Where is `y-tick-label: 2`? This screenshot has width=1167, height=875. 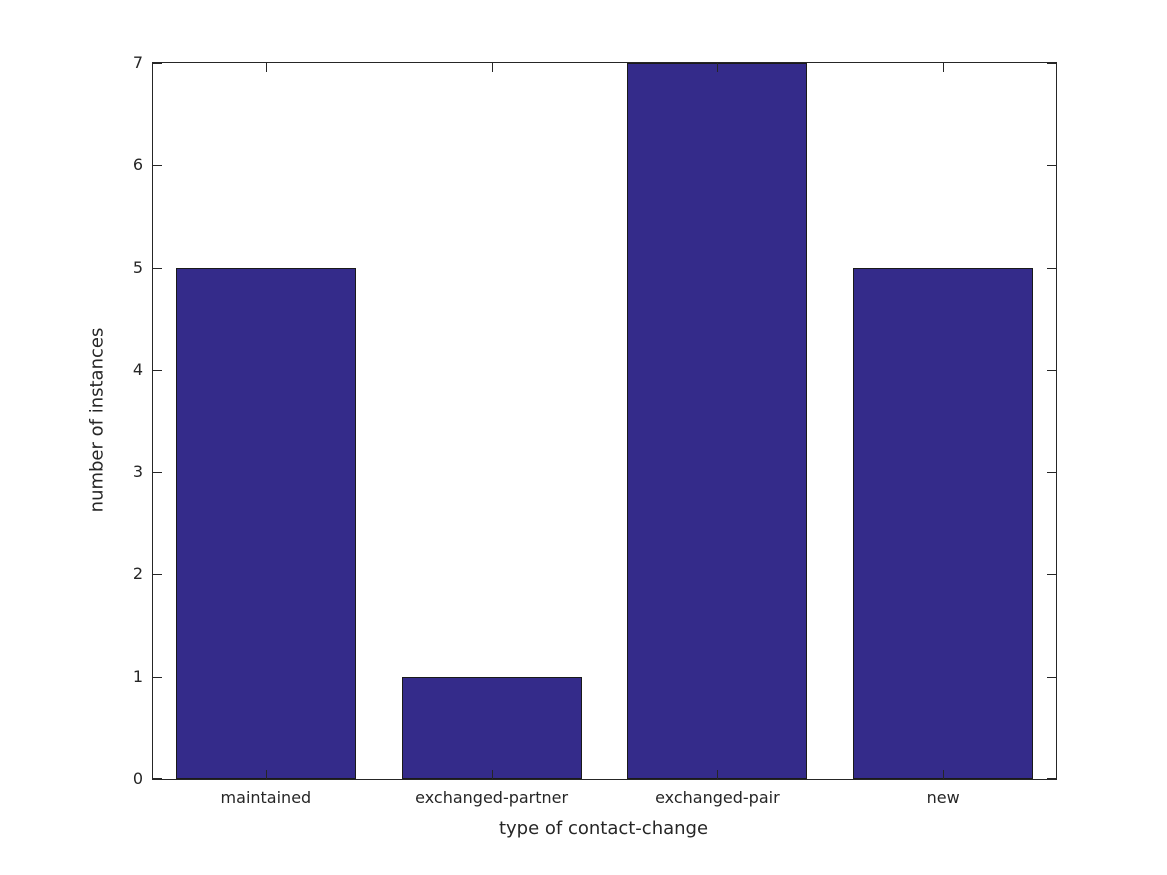
y-tick-label: 2 is located at coordinates (137, 574).